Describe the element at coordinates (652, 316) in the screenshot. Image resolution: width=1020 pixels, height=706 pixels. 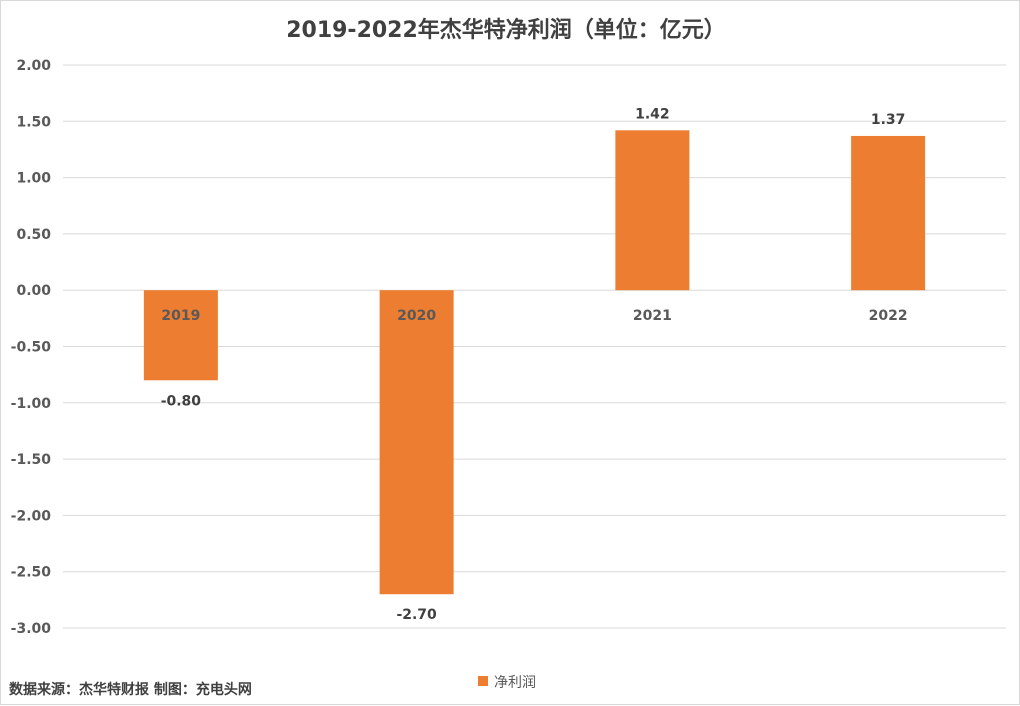
I see `x-category-label: 2021` at that location.